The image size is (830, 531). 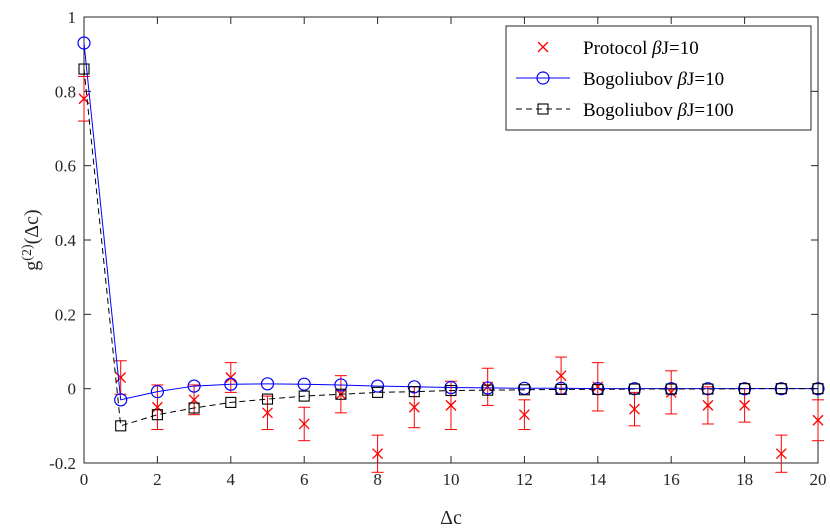 I want to click on legend-label: Protocol βJ=10, so click(x=641, y=48).